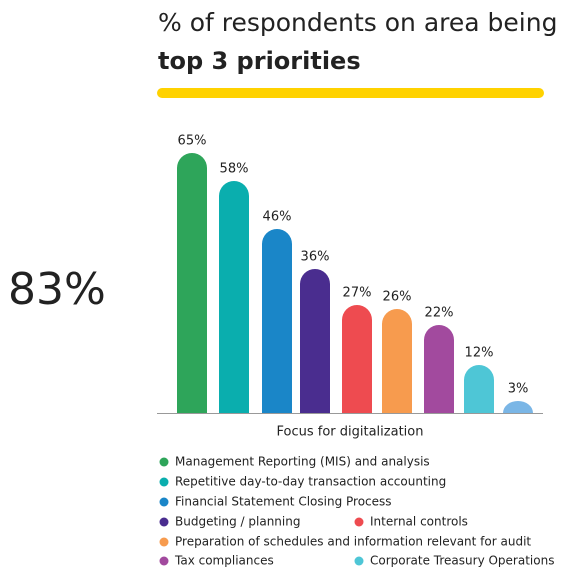 This screenshot has width=584, height=574. What do you see at coordinates (283, 502) in the screenshot?
I see `legend-label: Financial Statement Closing Process` at bounding box center [283, 502].